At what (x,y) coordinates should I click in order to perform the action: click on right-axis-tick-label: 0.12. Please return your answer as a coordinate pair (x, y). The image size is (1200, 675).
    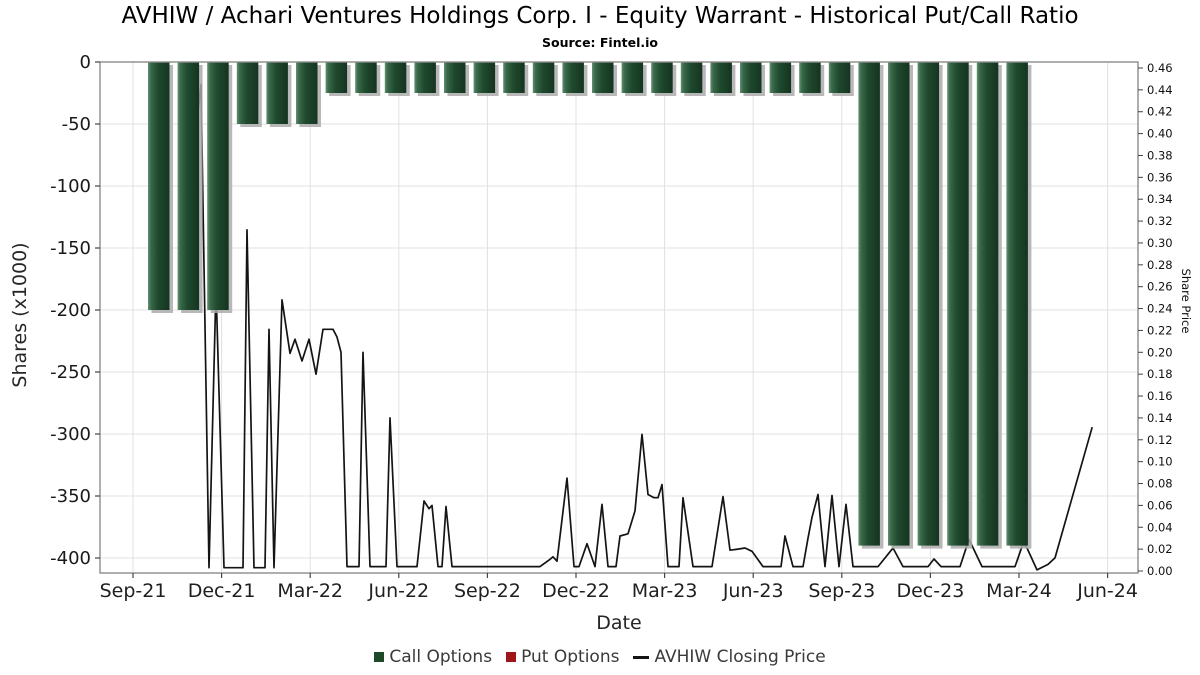
    Looking at the image, I should click on (1160, 440).